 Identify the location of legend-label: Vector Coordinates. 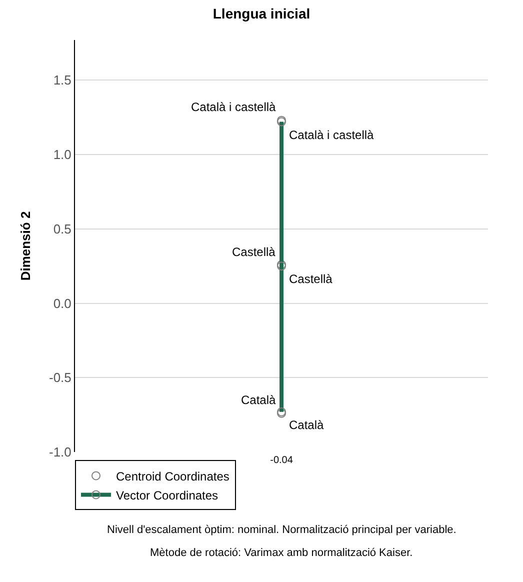
(167, 495).